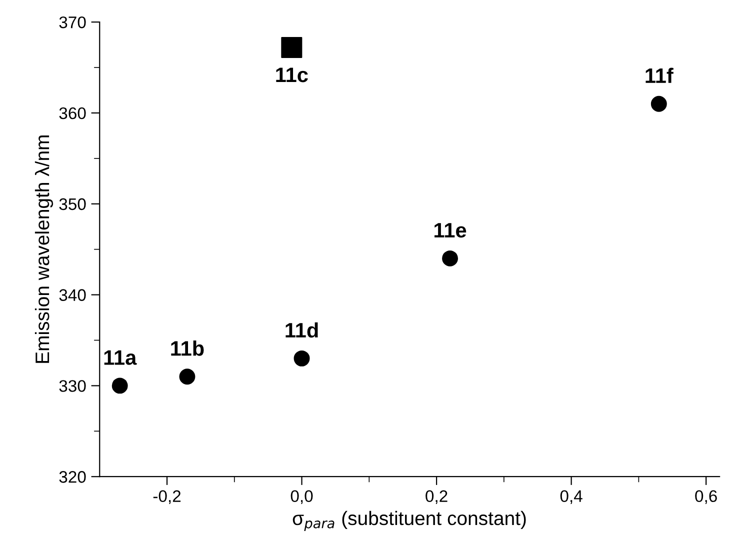  I want to click on x-tick-label: -0,2, so click(167, 497).